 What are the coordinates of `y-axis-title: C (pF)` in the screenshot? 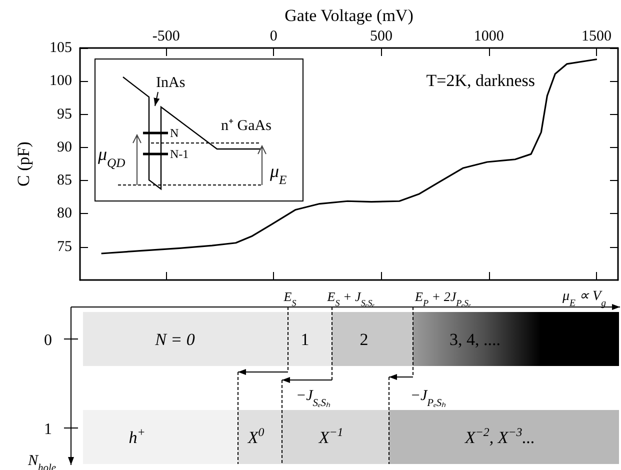 It's located at (23, 164).